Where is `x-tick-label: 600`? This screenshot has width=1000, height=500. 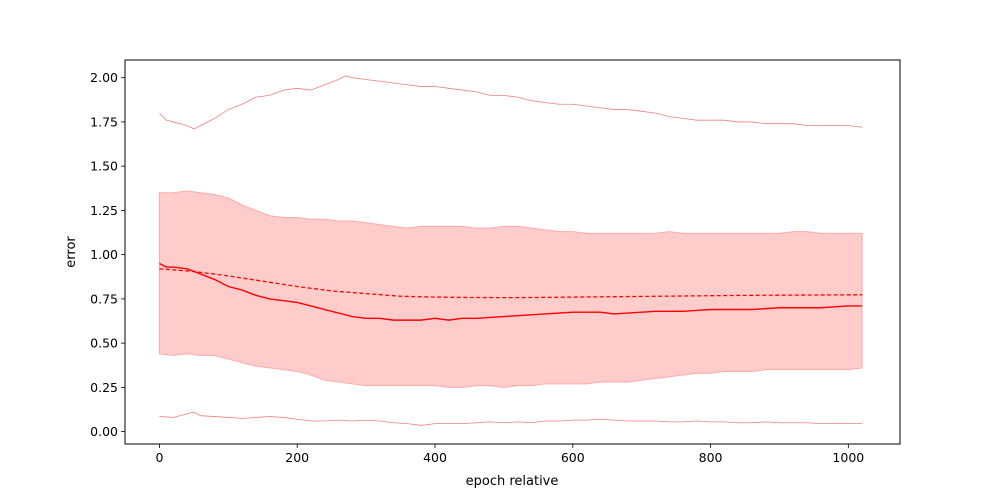 x-tick-label: 600 is located at coordinates (573, 457).